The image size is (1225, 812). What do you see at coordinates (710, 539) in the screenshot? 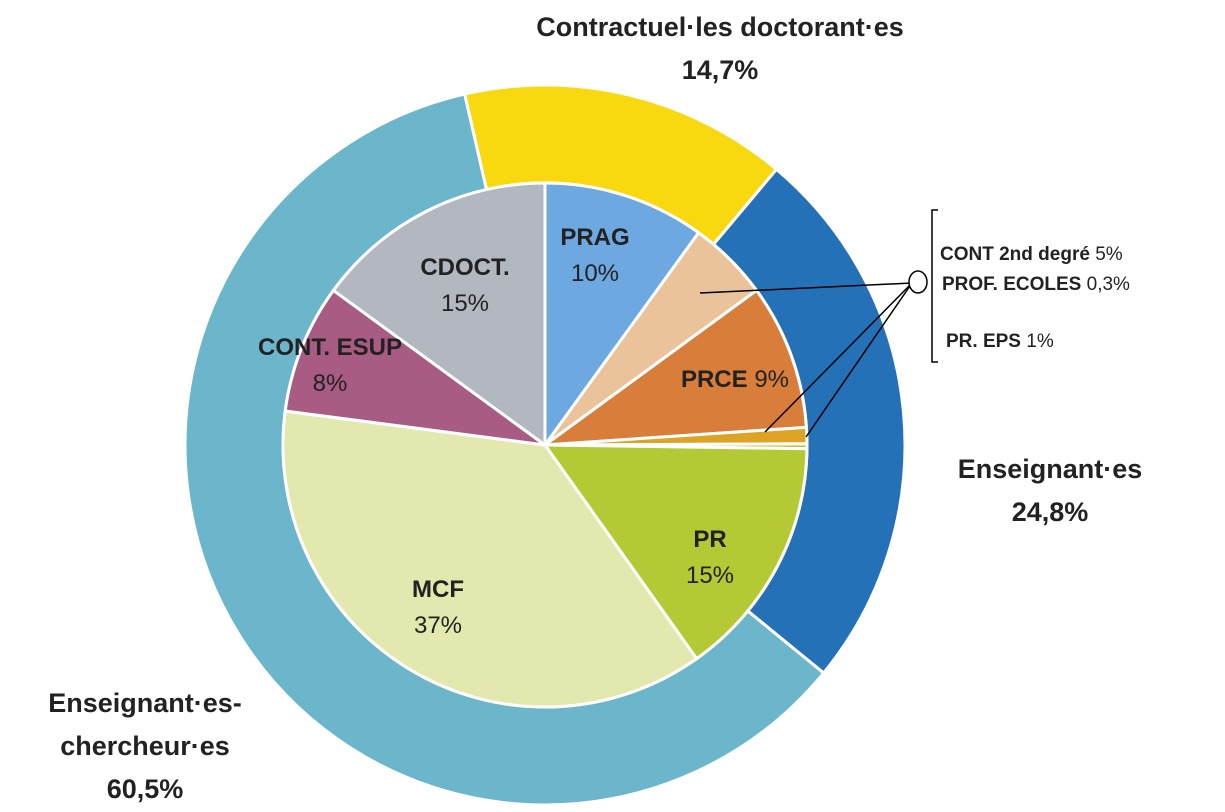
I see `category-label: PR` at bounding box center [710, 539].